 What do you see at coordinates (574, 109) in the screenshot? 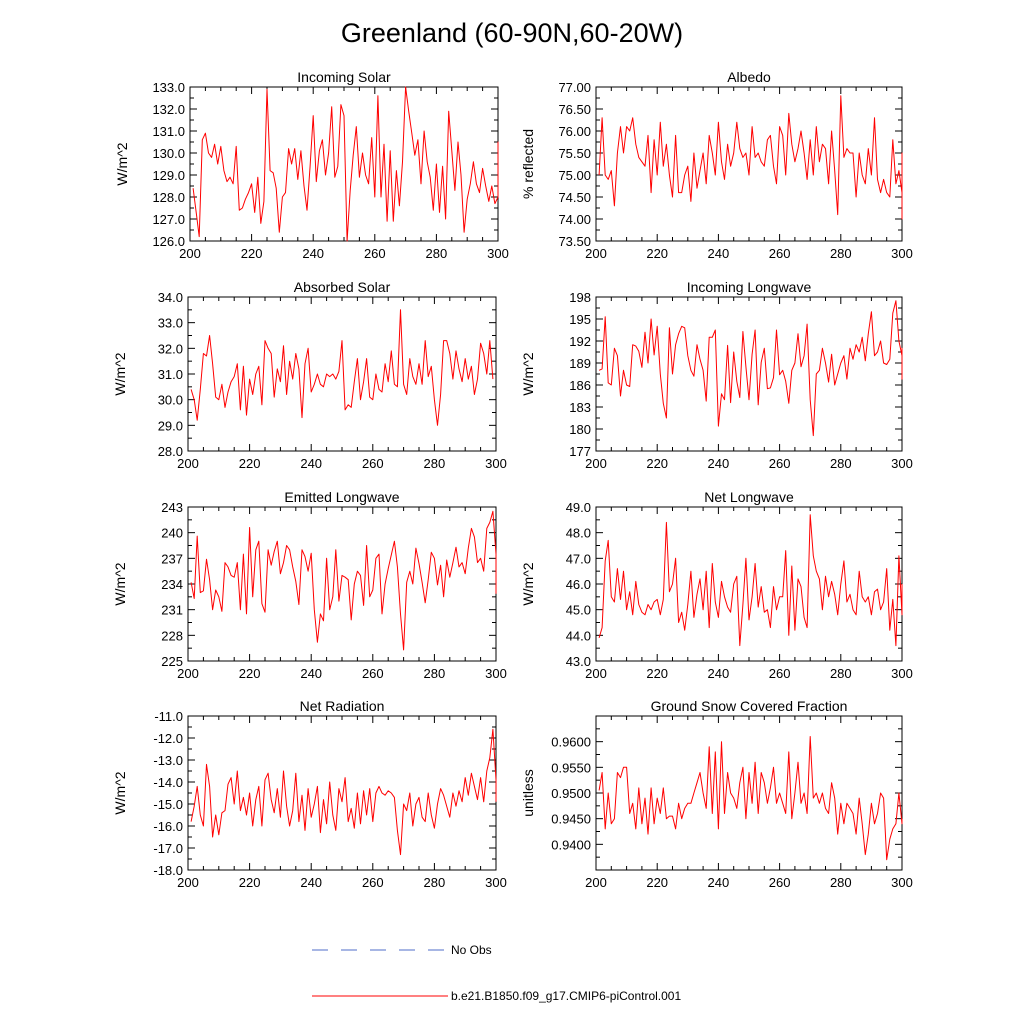
I see `y-tick-label: 76.50` at bounding box center [574, 109].